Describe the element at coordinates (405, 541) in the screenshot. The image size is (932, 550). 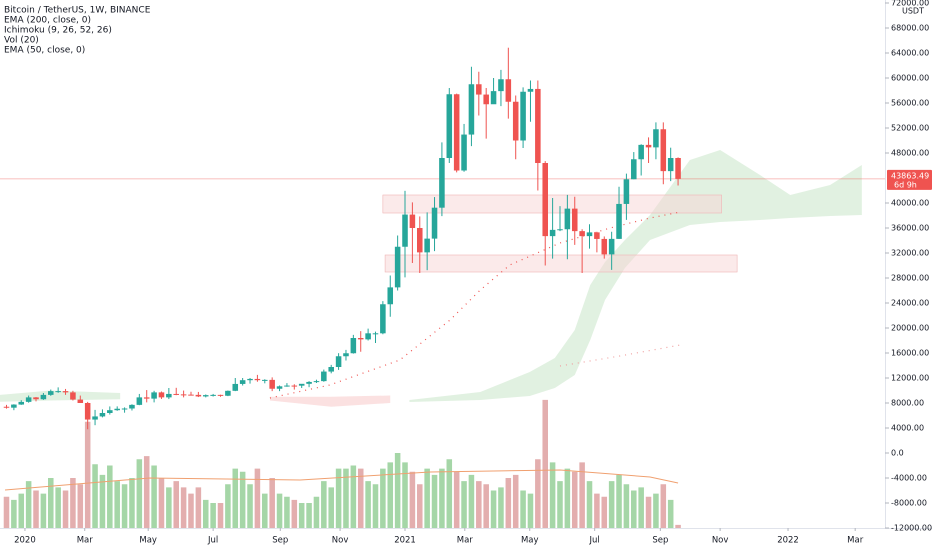
I see `x-tick-label: 2021` at that location.